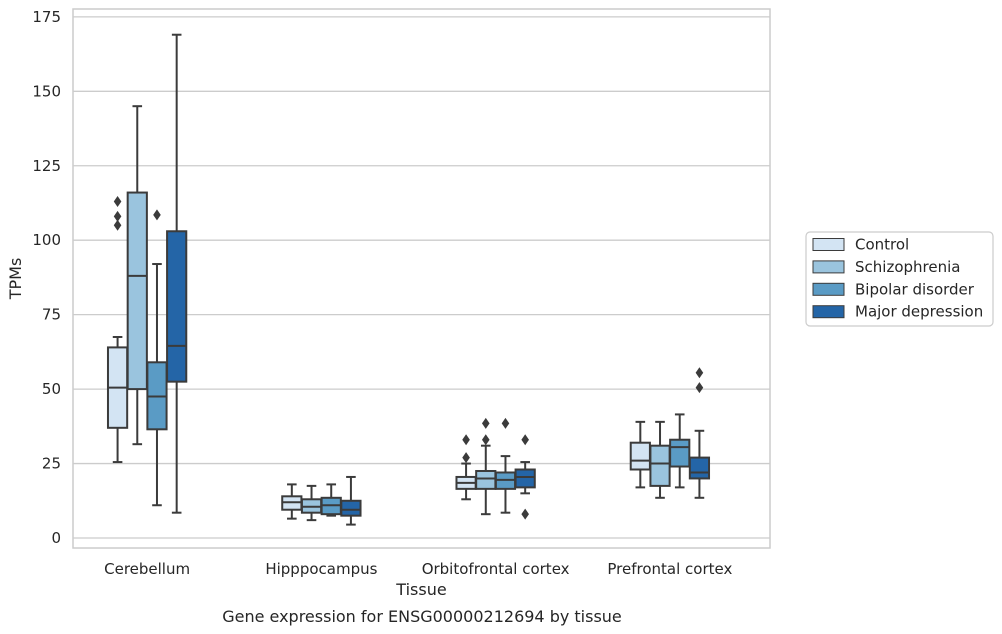 The height and width of the screenshot is (634, 1002). Describe the element at coordinates (46, 277) in the screenshot. I see `y-tick-labels: 0 25 50 75 100 125 150 175` at that location.